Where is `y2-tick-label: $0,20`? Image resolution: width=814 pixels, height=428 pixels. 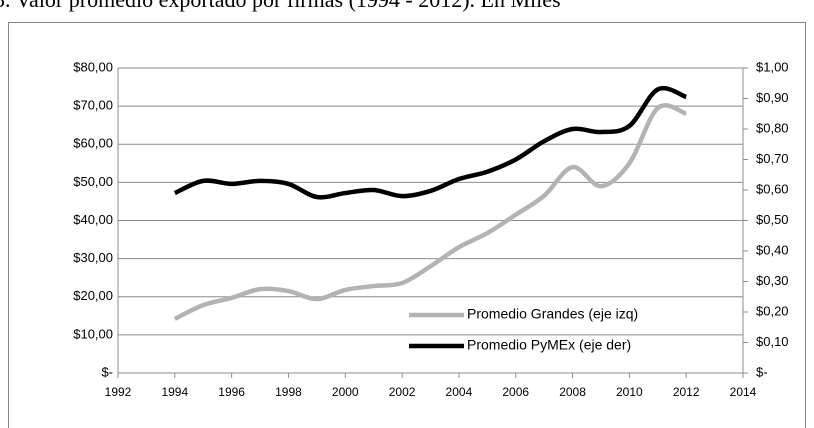 y2-tick-label: $0,20 is located at coordinates (772, 310).